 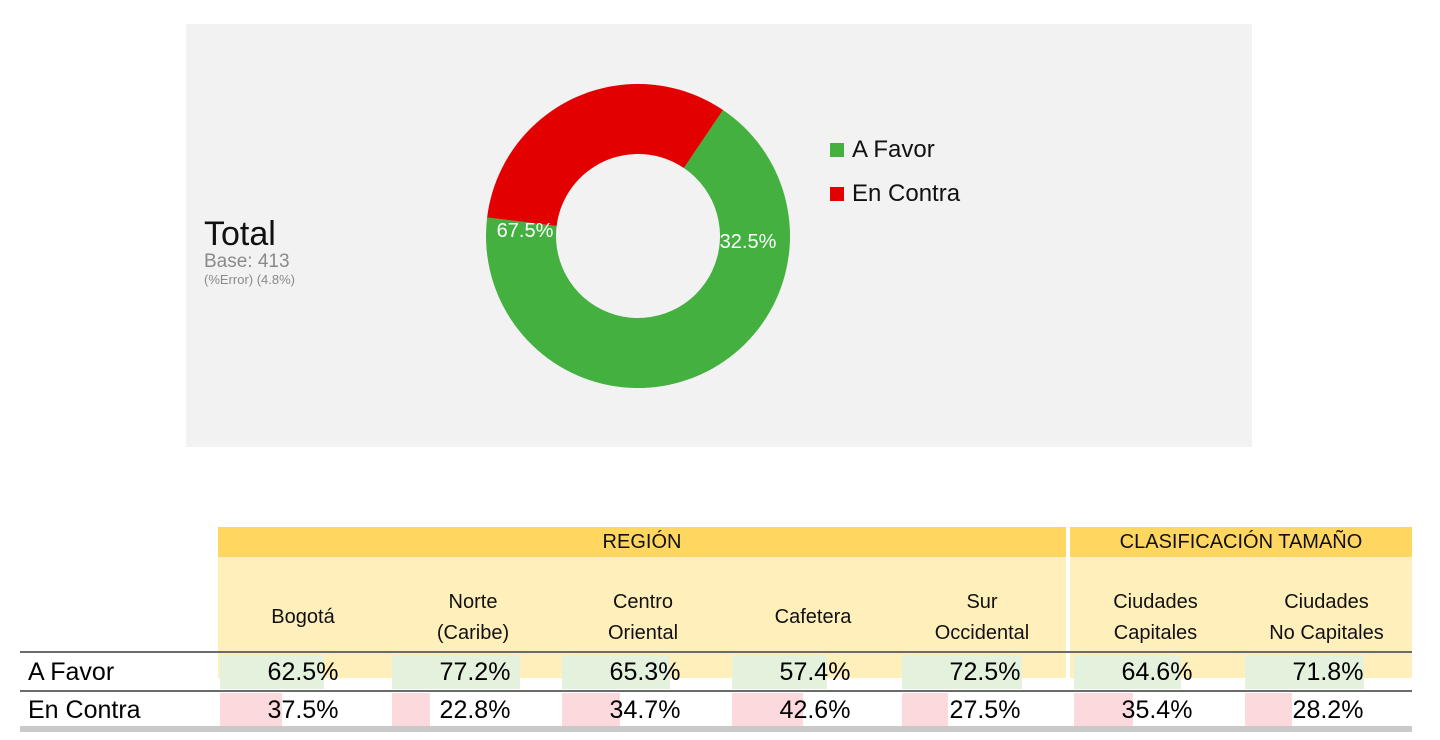 I want to click on summary-block: Total Base: 413 (%Error) (4.8%), so click(x=249, y=252).